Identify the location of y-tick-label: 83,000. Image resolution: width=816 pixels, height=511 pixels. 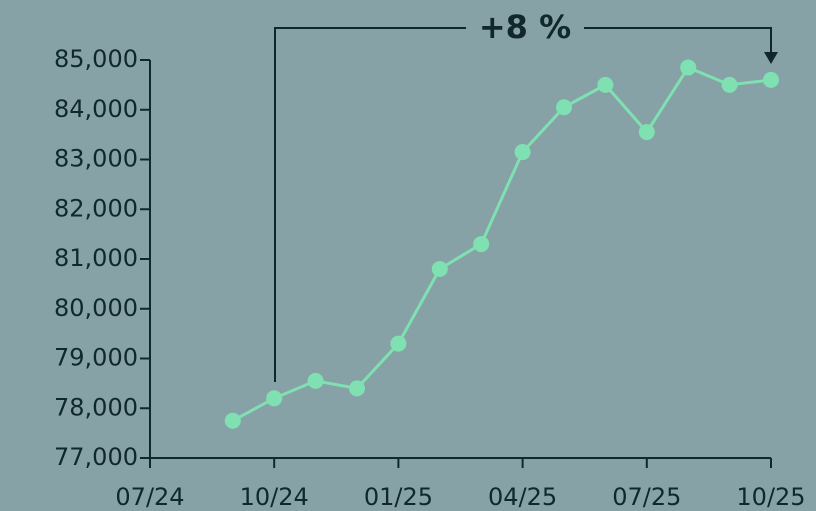
(96, 159).